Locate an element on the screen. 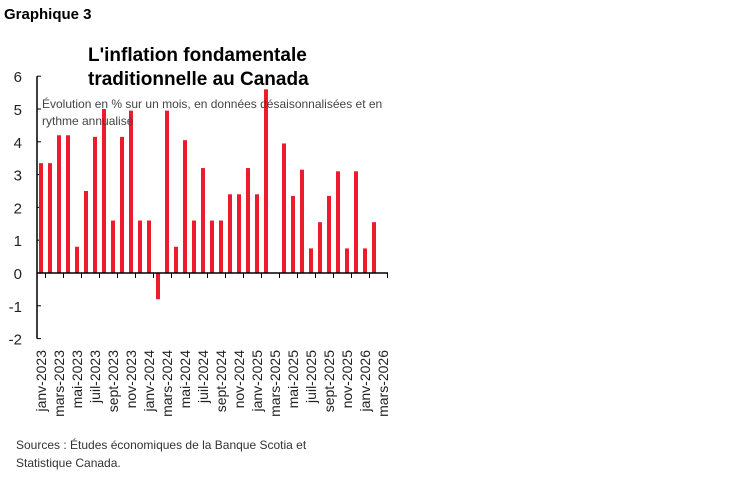 The width and height of the screenshot is (749, 482). x-tick-label: juil-2025 is located at coordinates (311, 377).